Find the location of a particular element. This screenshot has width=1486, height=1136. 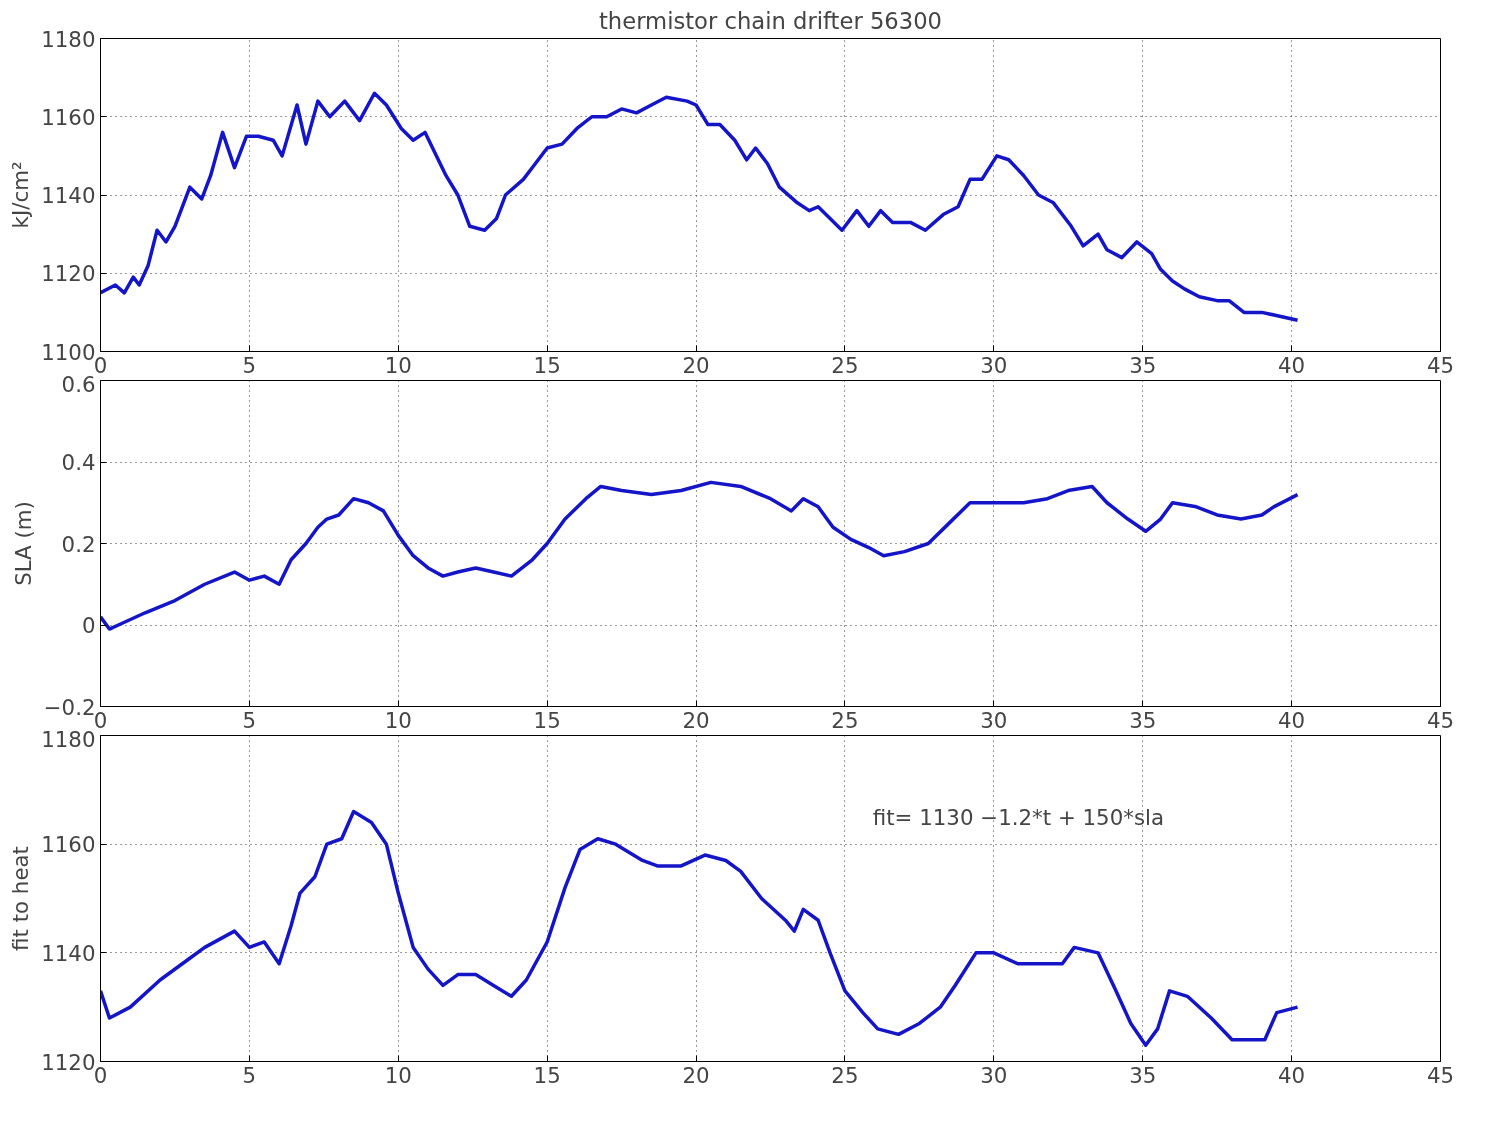

y-axis-title: SLA (m) is located at coordinates (23, 543).